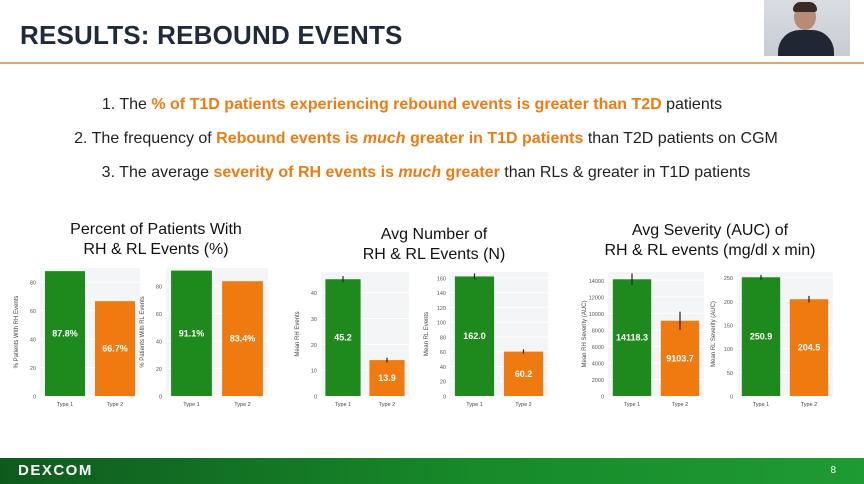 This screenshot has width=864, height=484. Describe the element at coordinates (805, 7) in the screenshot. I see `presenter-hair` at that location.